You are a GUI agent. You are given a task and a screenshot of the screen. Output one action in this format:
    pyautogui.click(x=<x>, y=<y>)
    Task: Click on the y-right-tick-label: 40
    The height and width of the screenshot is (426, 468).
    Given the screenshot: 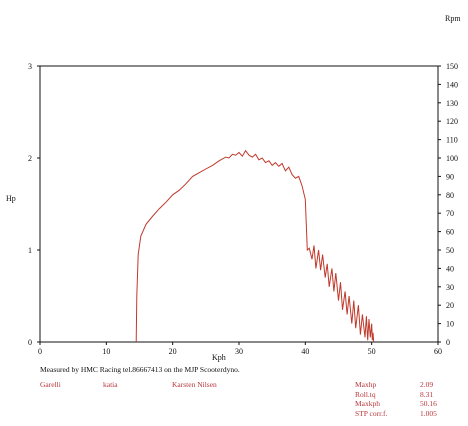 What is the action you would take?
    pyautogui.click(x=450, y=268)
    